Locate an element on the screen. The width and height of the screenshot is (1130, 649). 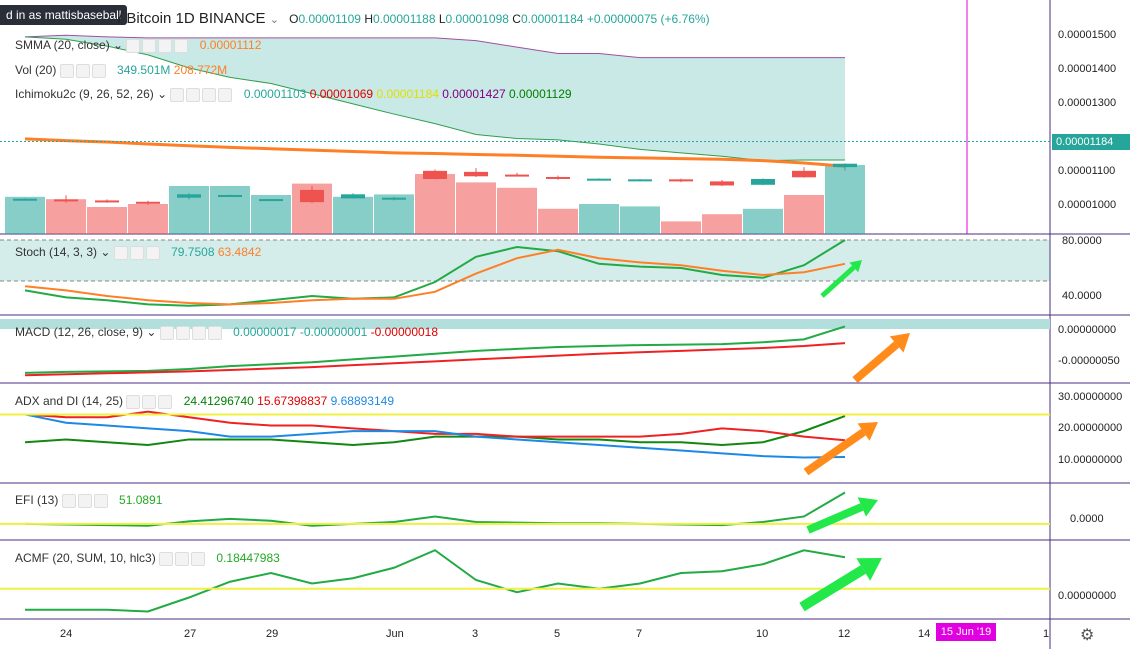
vol-name: Vol (20) is located at coordinates (36, 70).